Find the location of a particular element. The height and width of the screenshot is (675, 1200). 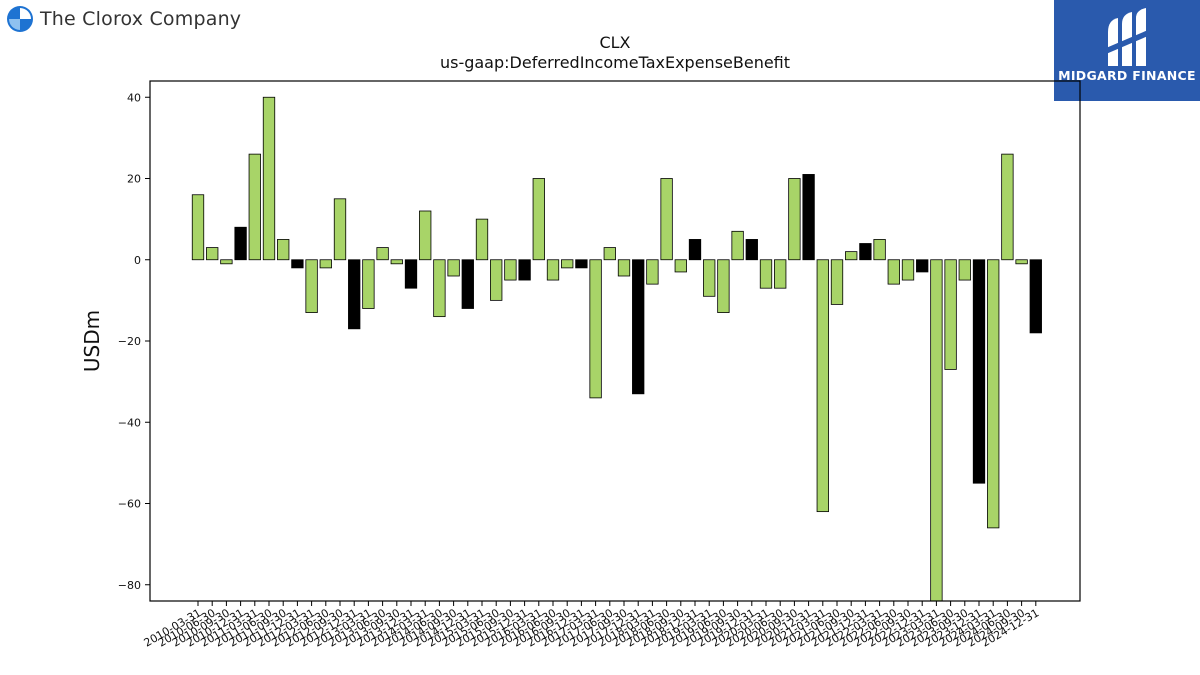

company-brand: The Clorox Company is located at coordinates (123, 19).